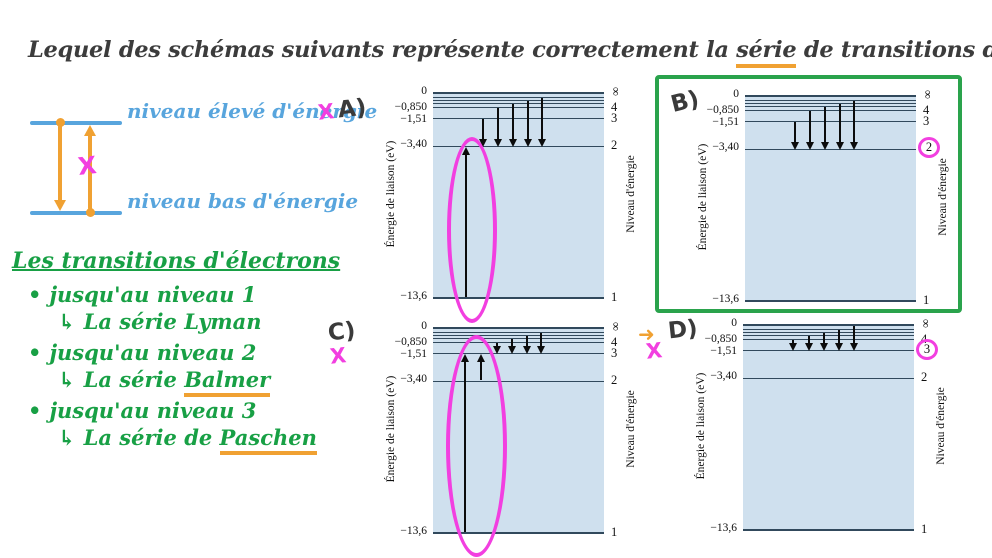 The width and height of the screenshot is (992, 558). I want to click on absorption-arrow-dot, so click(90, 212).